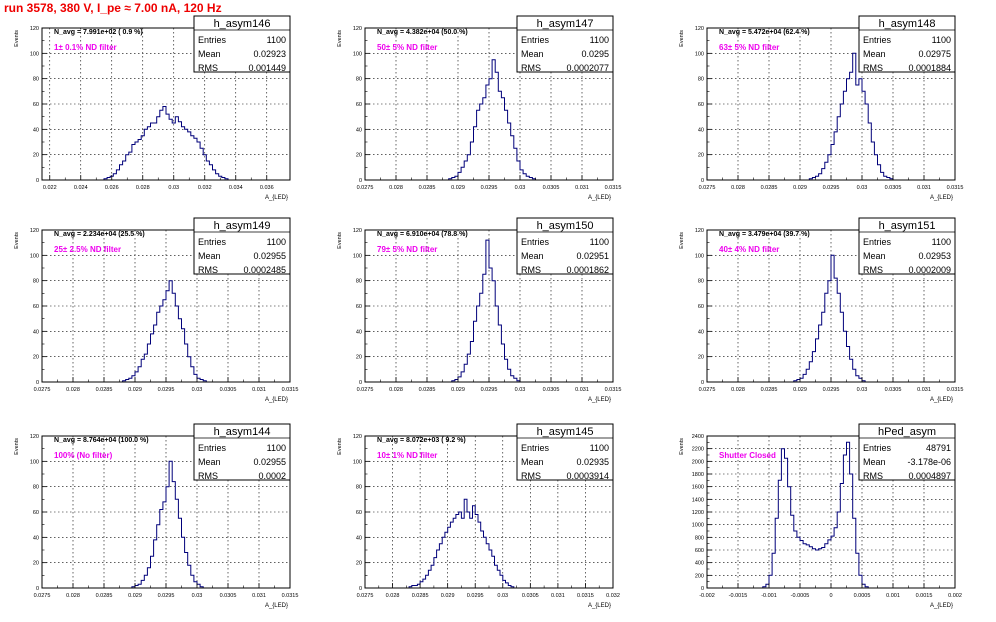  I want to click on stats-value-mean: 0.0295, so click(595, 54).